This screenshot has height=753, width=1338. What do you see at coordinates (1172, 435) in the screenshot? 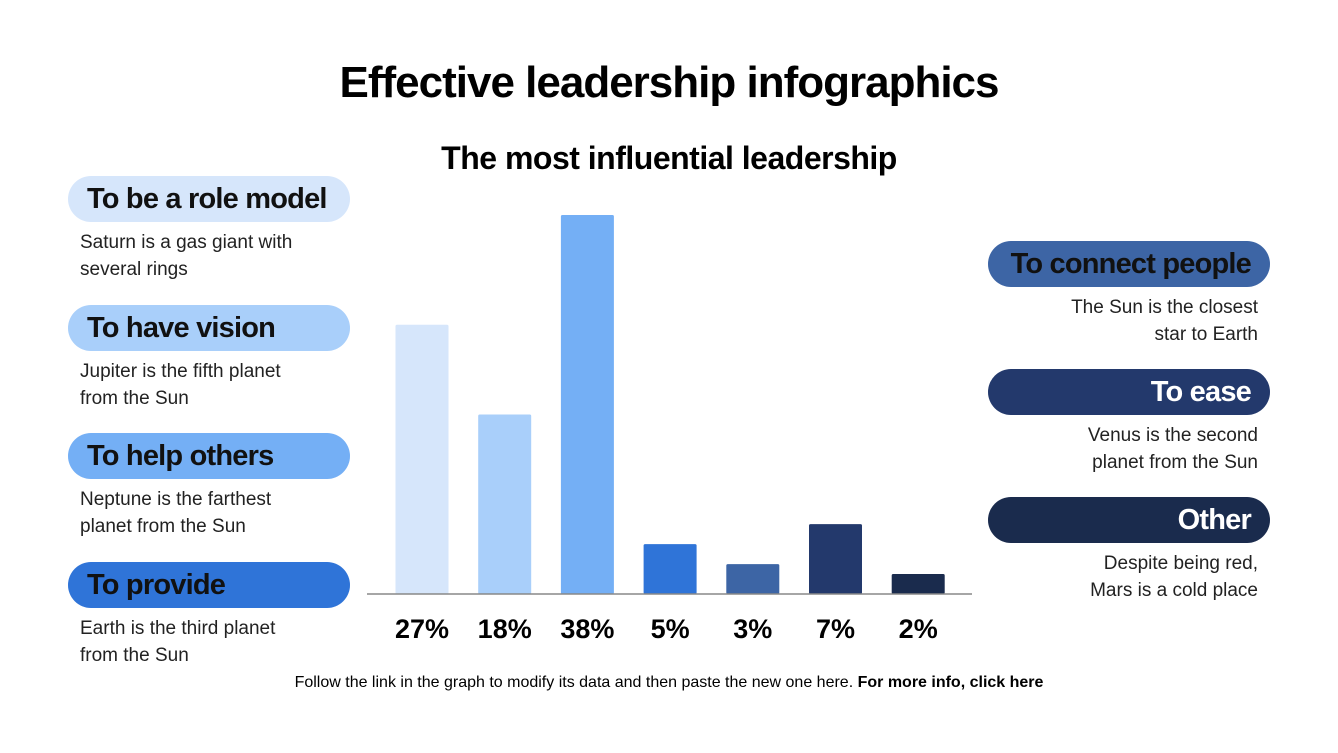
I see `description-line: Venus is the second` at bounding box center [1172, 435].